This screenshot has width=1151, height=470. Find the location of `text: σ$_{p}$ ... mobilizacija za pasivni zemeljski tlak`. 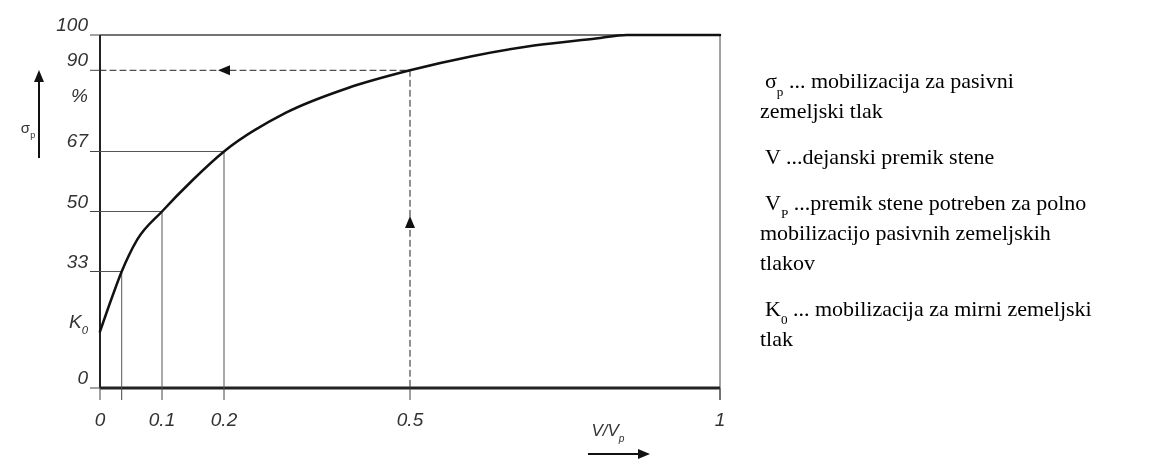

text: σ$_{p}$ ... mobilizacija za pasivni zemeljski tlak is located at coordinates (887, 95).